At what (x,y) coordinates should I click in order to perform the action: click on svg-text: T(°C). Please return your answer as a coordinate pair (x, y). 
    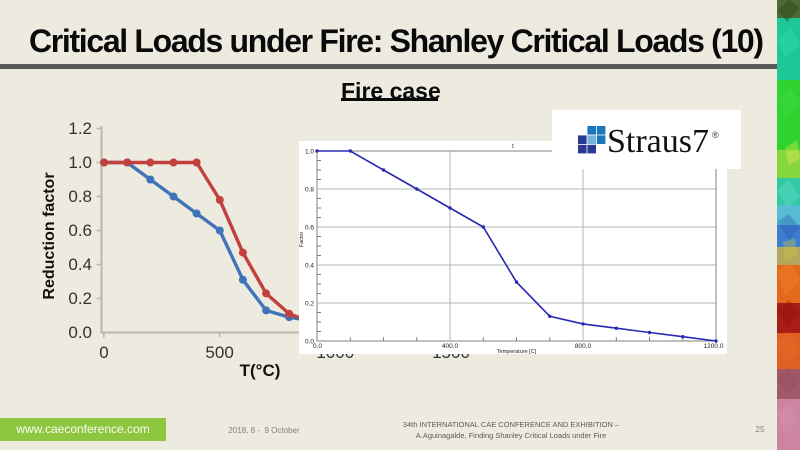
    Looking at the image, I should click on (260, 370).